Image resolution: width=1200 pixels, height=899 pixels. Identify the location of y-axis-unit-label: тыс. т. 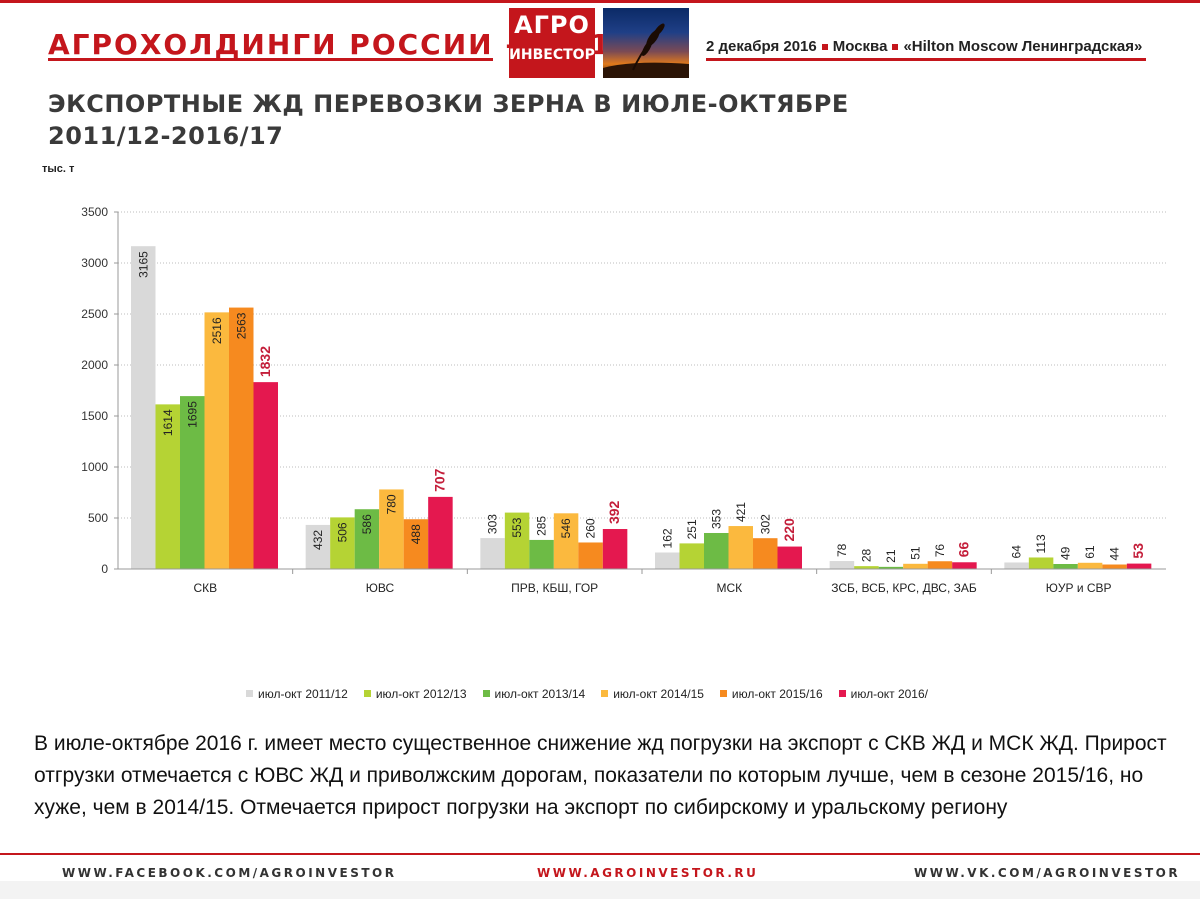
(58, 169).